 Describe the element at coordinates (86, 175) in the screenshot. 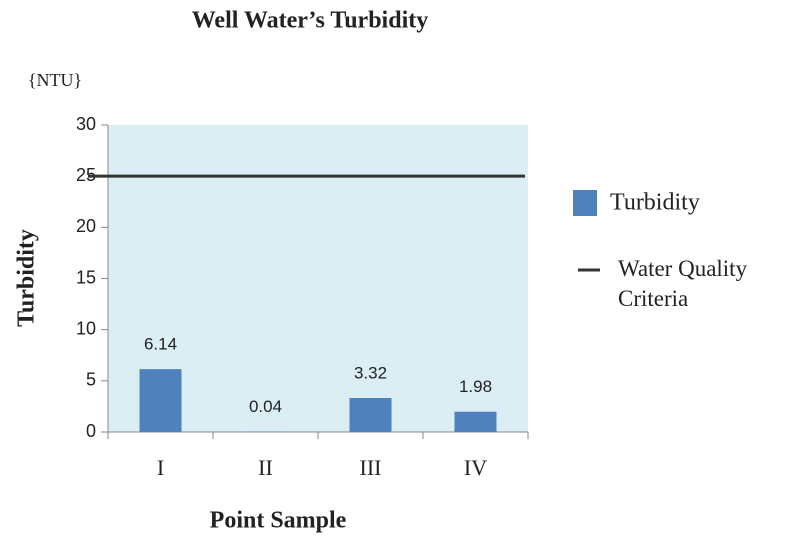

I see `y-tick-label: 25` at that location.